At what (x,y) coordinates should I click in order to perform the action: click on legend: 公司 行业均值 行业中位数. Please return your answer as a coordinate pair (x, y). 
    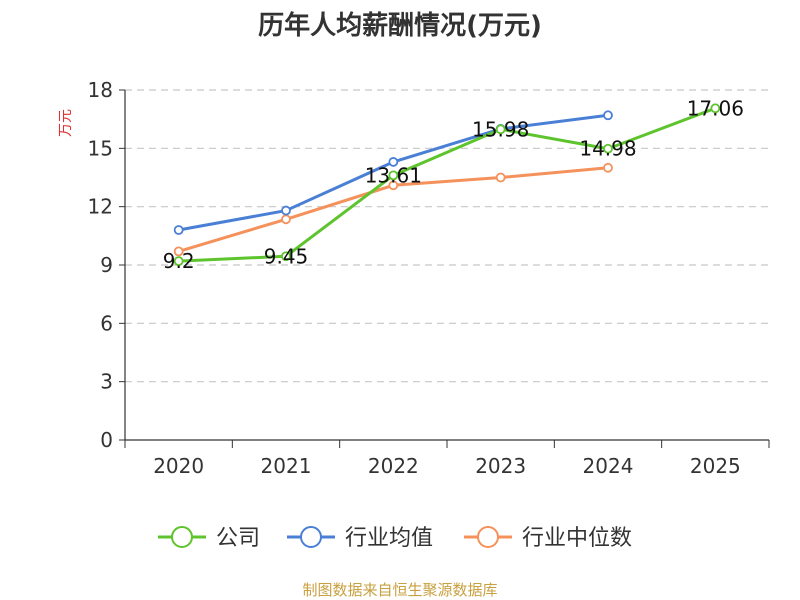
    Looking at the image, I should click on (395, 538).